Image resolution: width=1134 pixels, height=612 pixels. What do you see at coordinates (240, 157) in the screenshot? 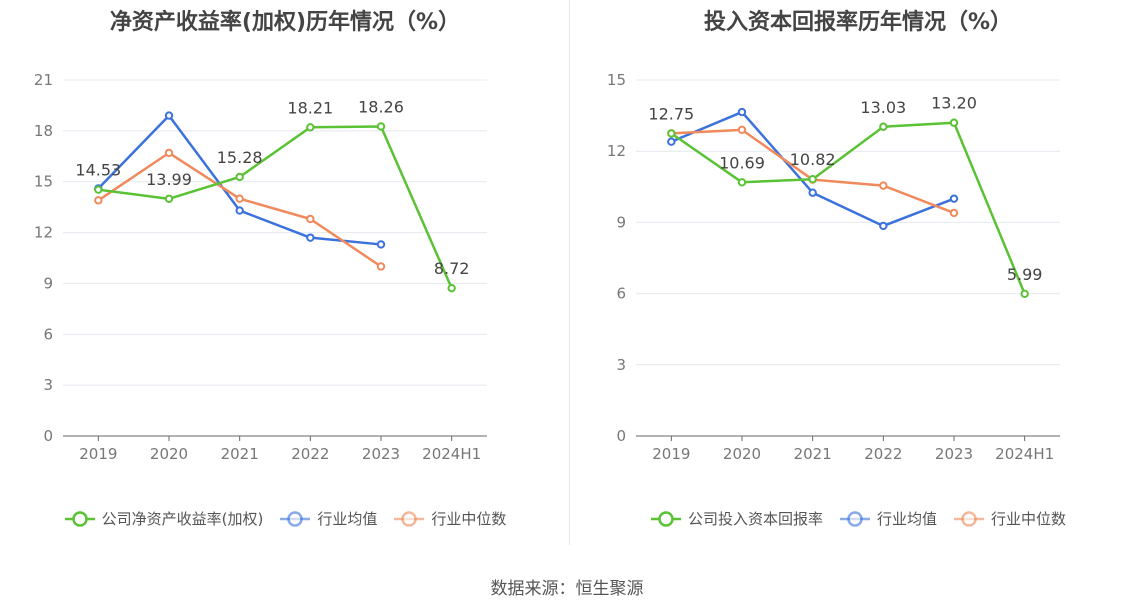
I see `data-label: 15.28` at bounding box center [240, 157].